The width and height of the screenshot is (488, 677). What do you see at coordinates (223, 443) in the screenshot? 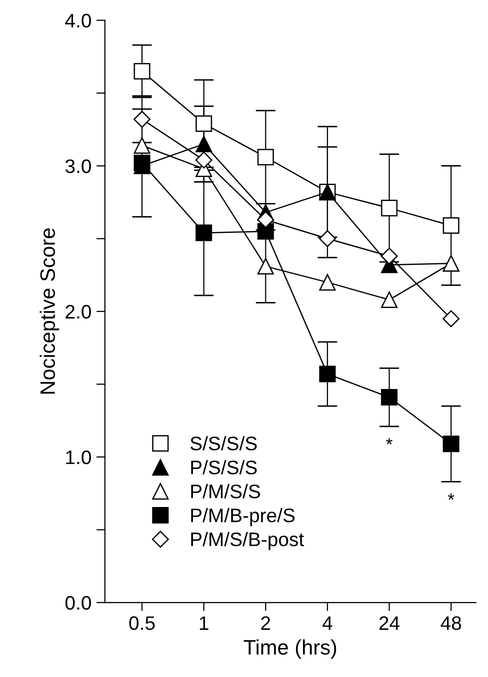
I see `legend-label: S/S/S/S` at bounding box center [223, 443].